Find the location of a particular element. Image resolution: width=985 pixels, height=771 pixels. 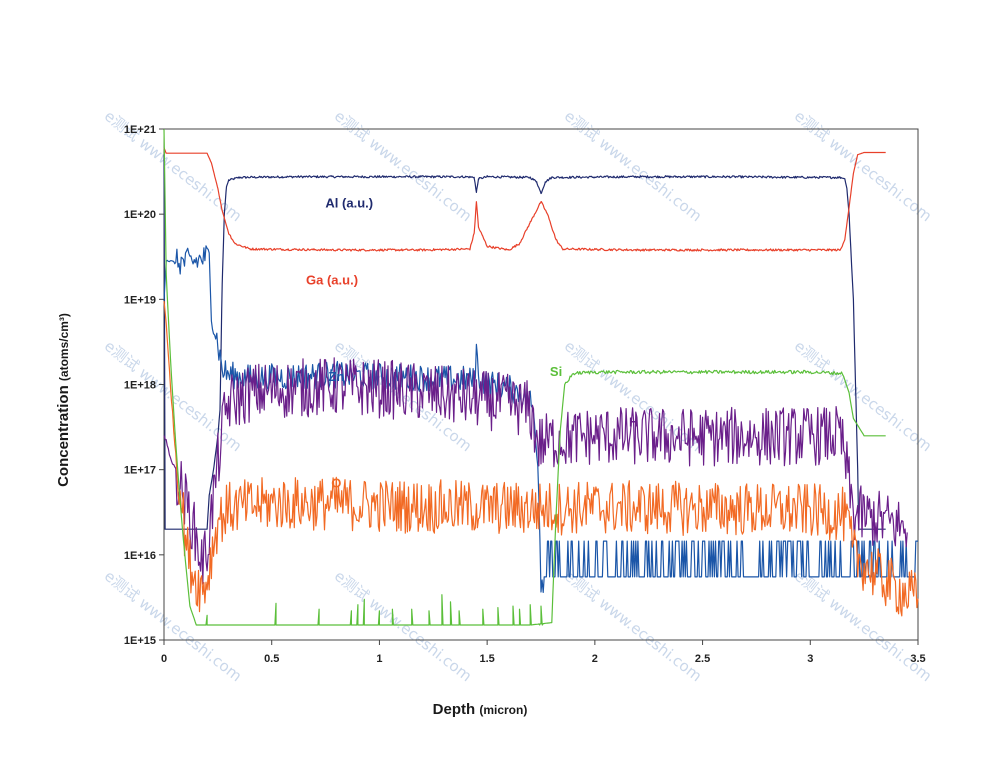

x-tick-label-0: 0 is located at coordinates (164, 659).